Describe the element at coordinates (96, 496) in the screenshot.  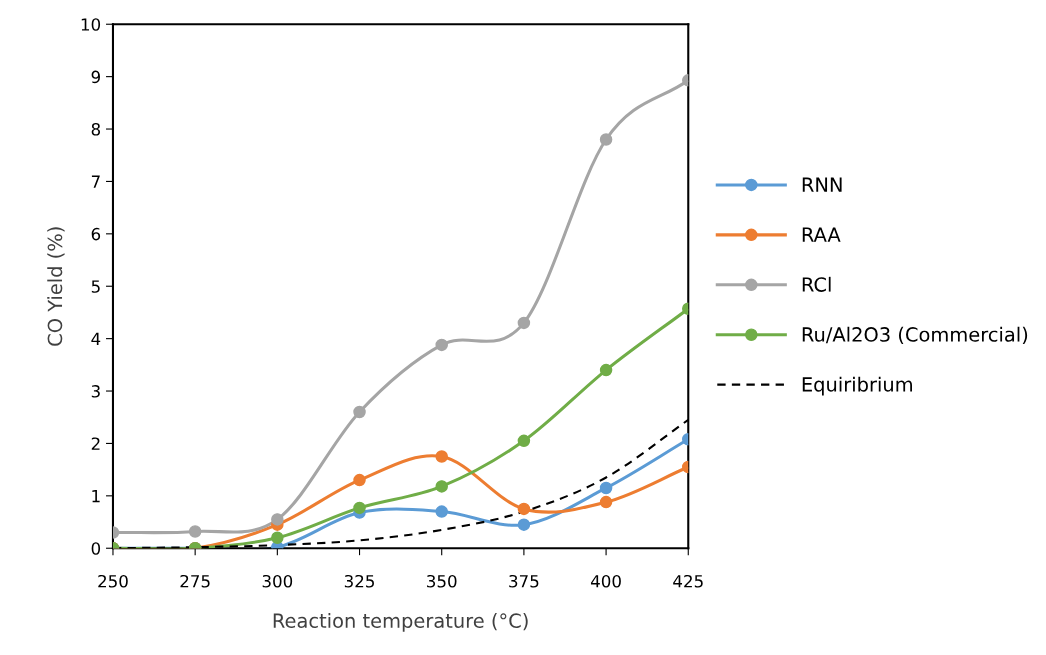
I see `y-tick-label: 1` at that location.